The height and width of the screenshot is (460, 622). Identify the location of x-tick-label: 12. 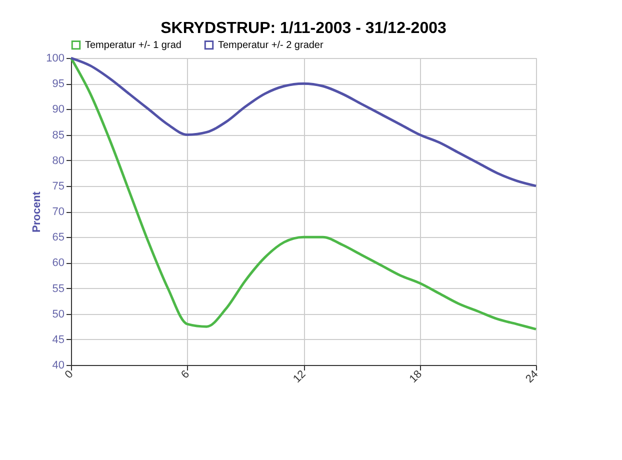
(299, 377).